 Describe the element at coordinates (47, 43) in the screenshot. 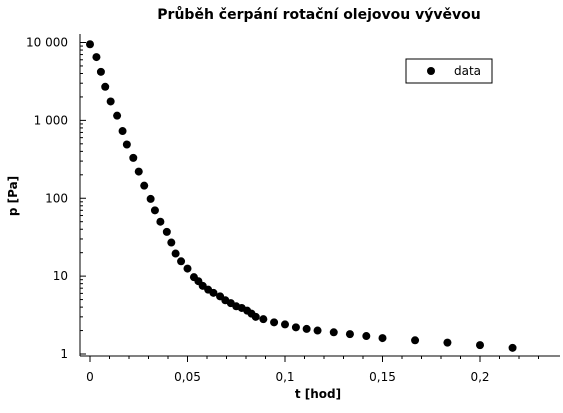

I see `y-tick-label: 10 000` at that location.